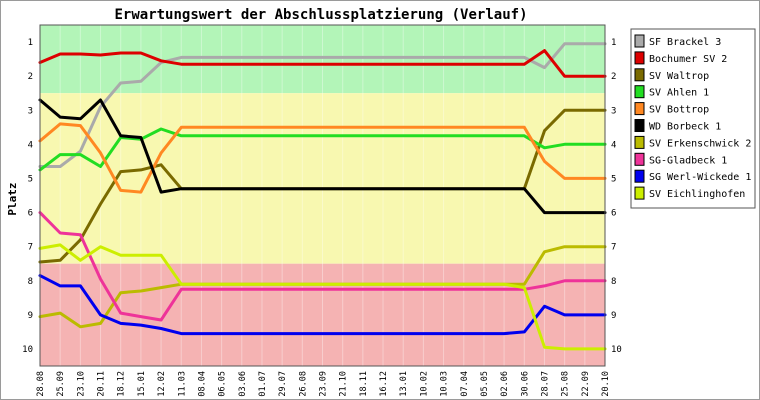 Image resolution: width=760 pixels, height=400 pixels. I want to click on y-tick-label-right: 5, so click(613, 179).